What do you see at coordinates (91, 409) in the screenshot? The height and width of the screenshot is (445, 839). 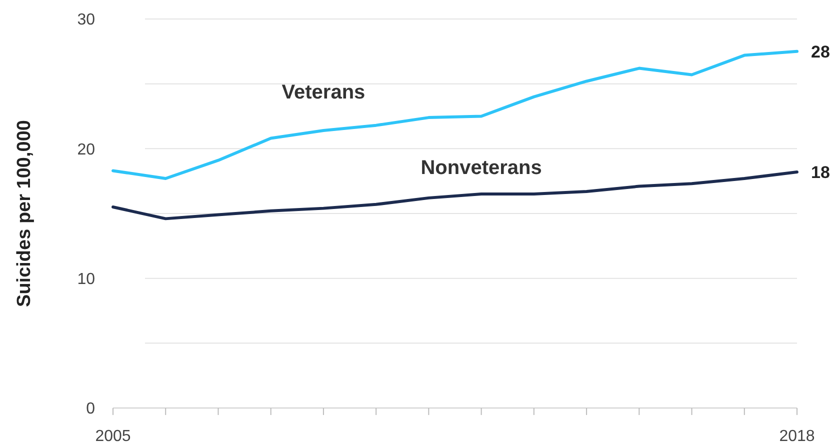 I see `y-tick-label: 0` at bounding box center [91, 409].